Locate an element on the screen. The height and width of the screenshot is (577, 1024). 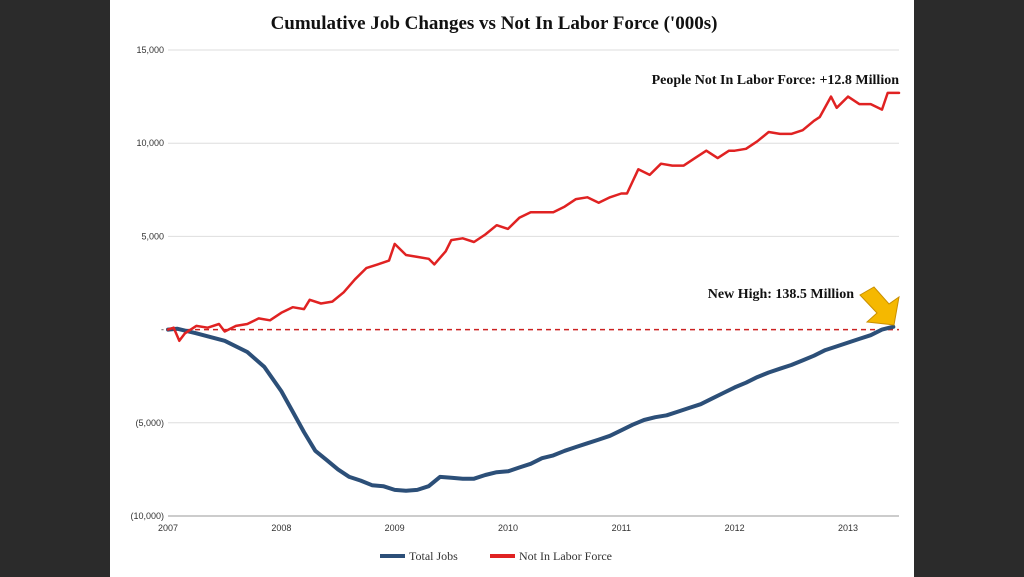
x-axis-ticks: 2007 2008 2009 2010 2011 2012 2013 is located at coordinates (508, 528).